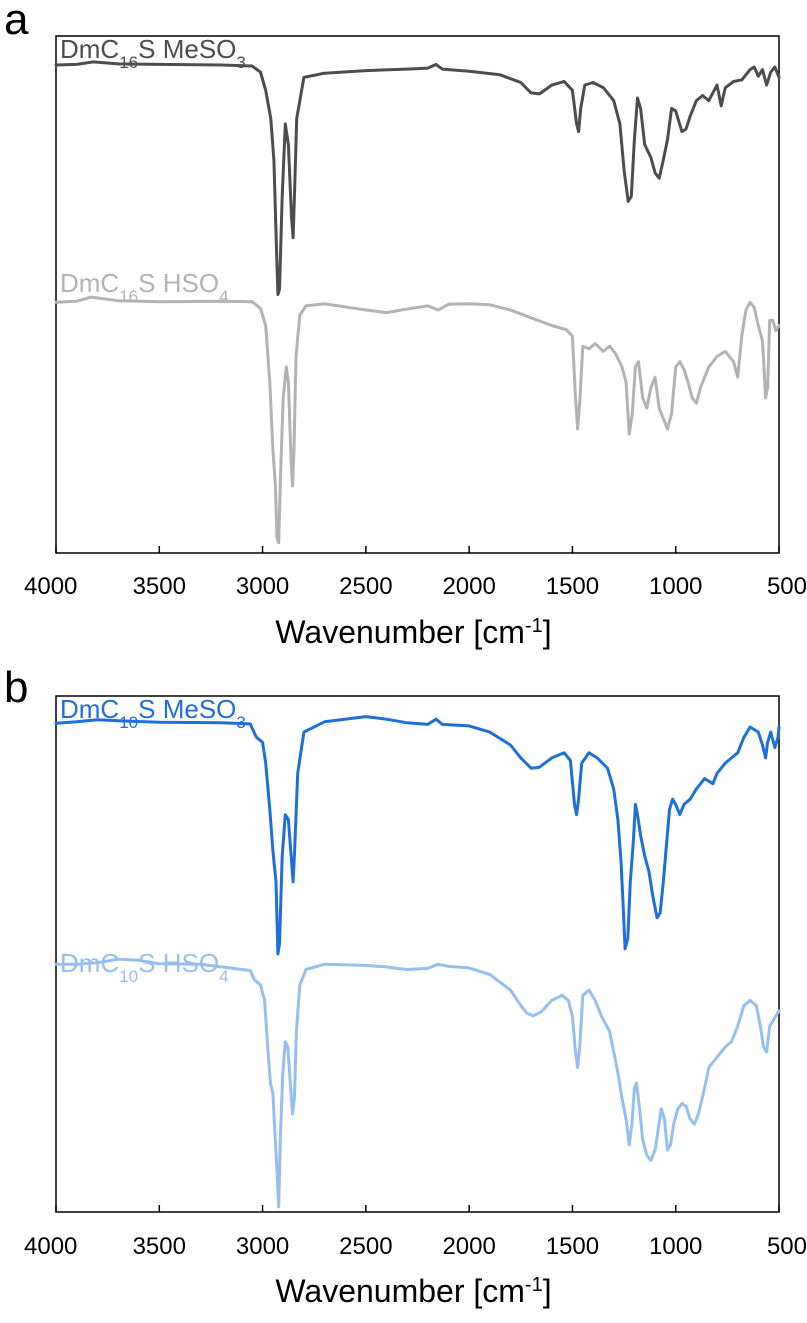 This screenshot has width=807, height=1323. What do you see at coordinates (144, 287) in the screenshot?
I see `series-label-2: DmC16S HSO4` at bounding box center [144, 287].